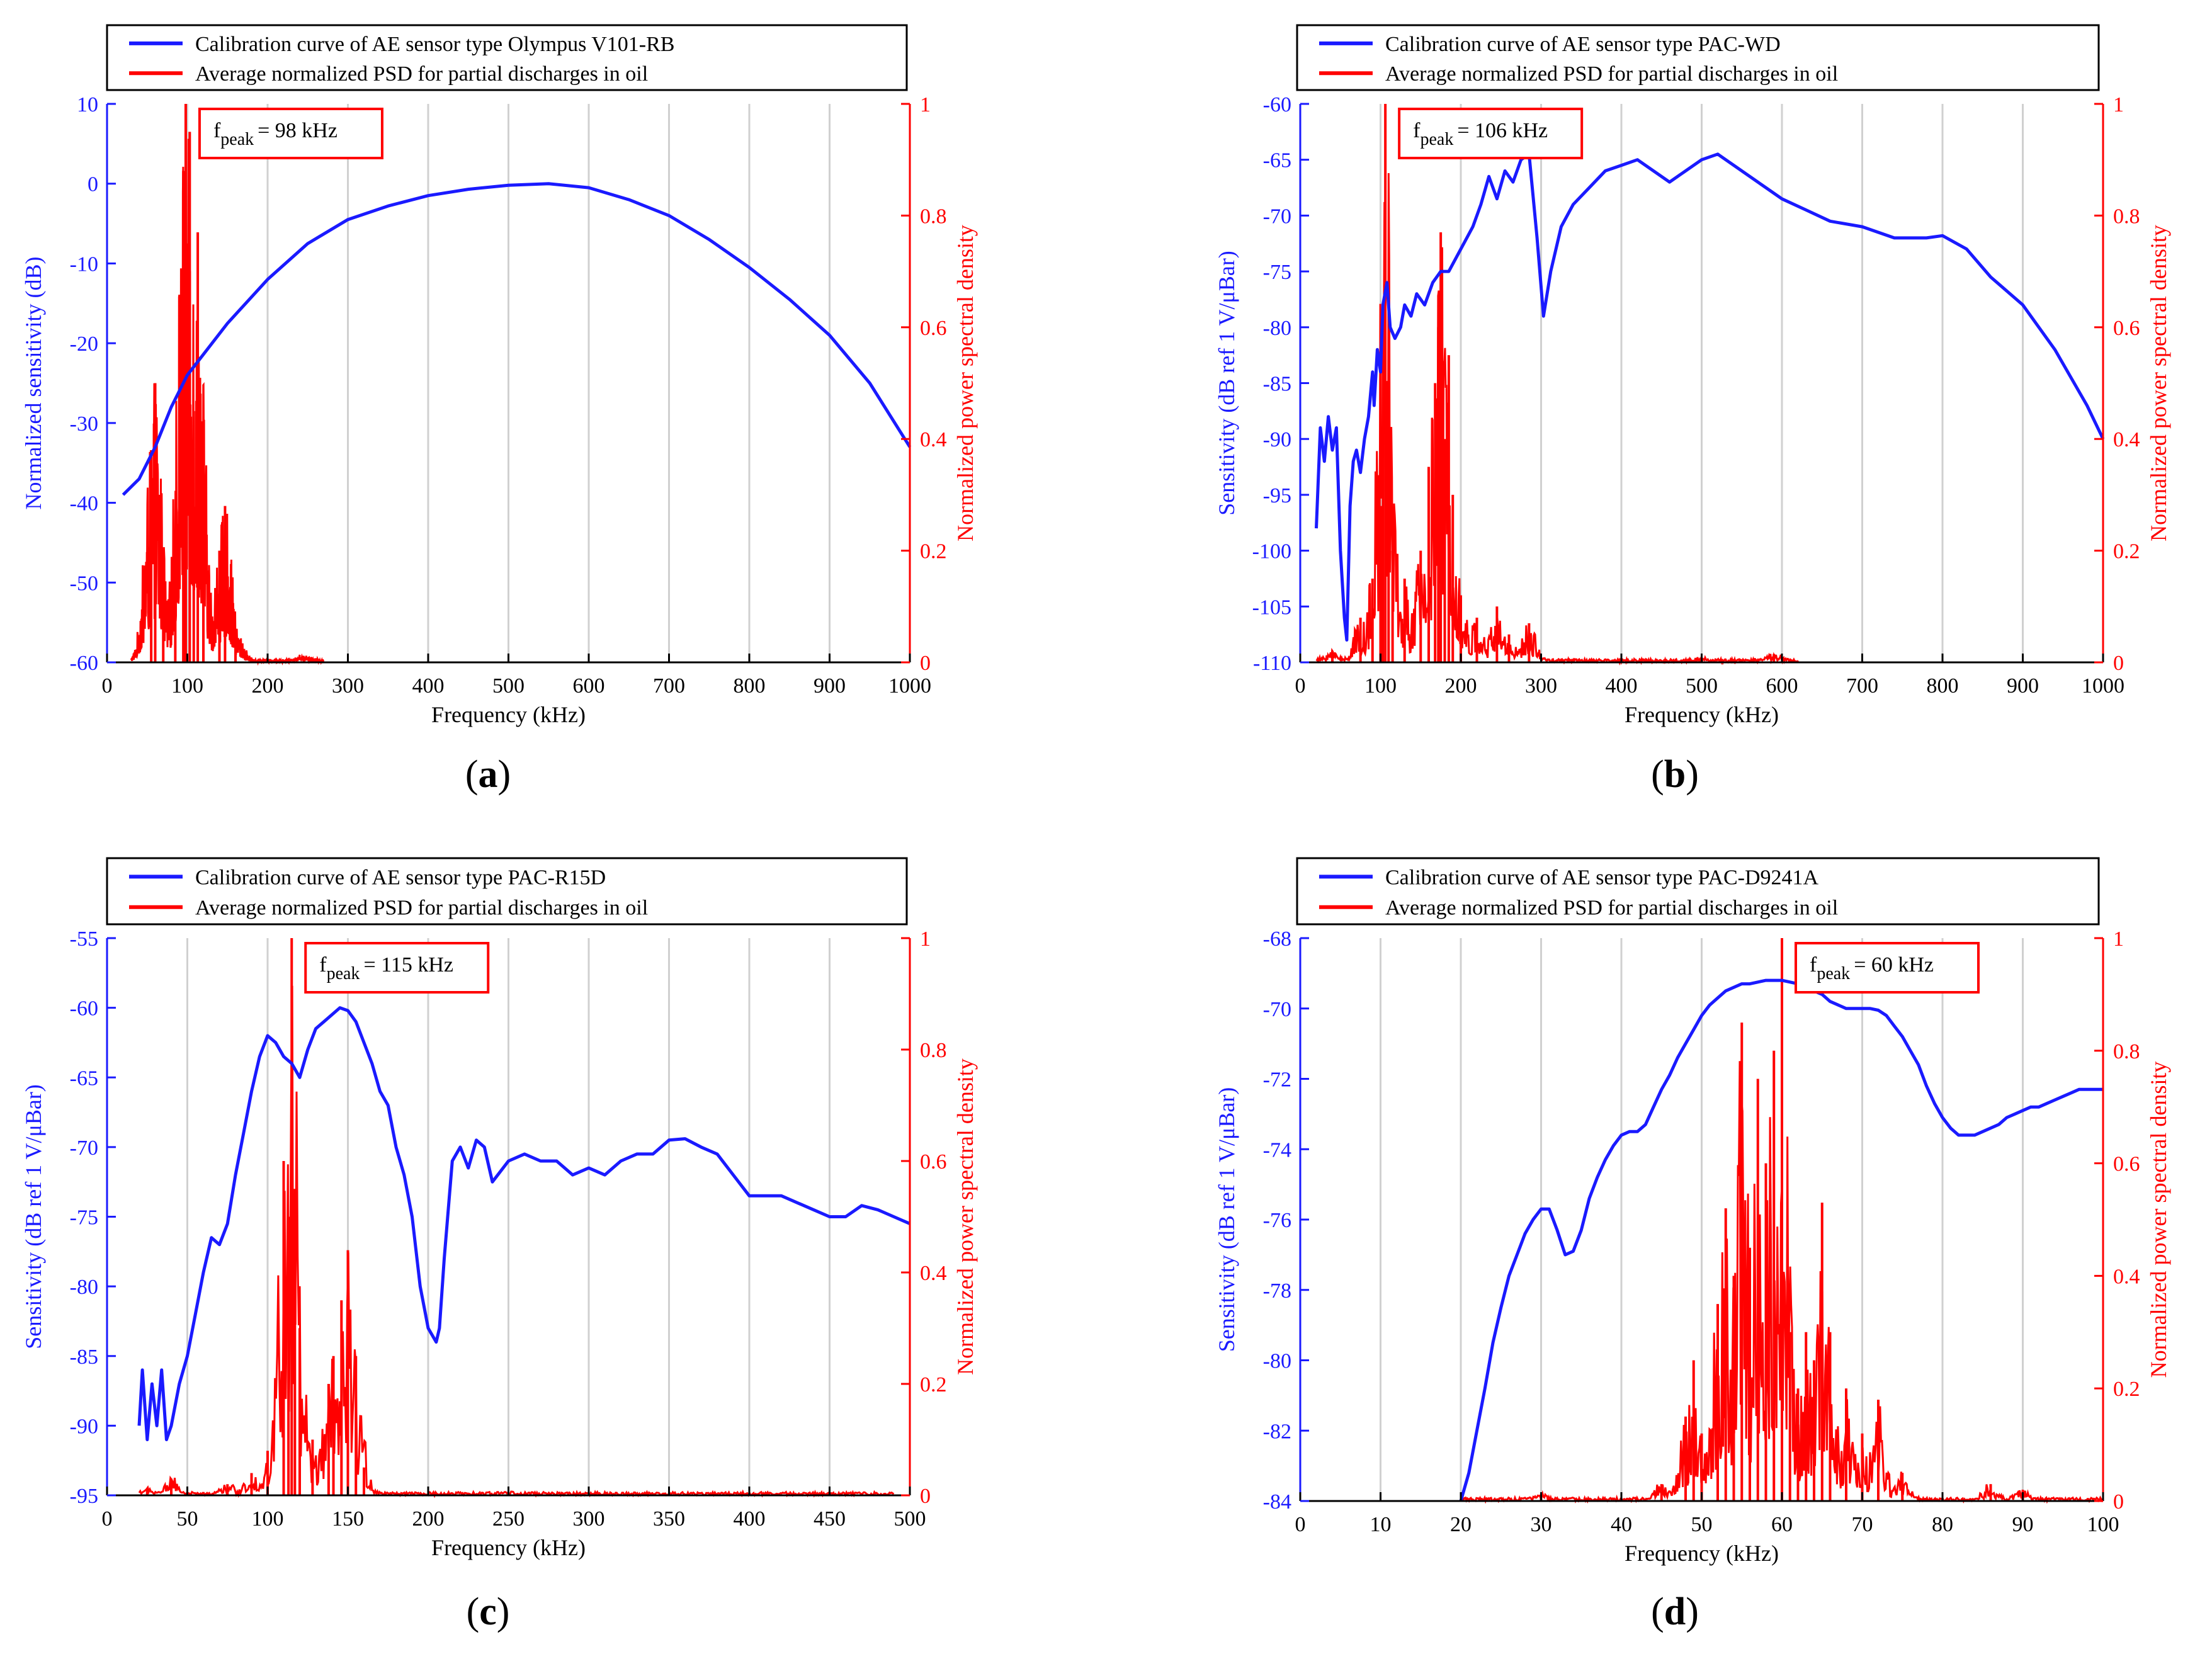 The width and height of the screenshot is (2212, 1654). Describe the element at coordinates (1271, 552) in the screenshot. I see `y-left-tick-label: -100` at that location.